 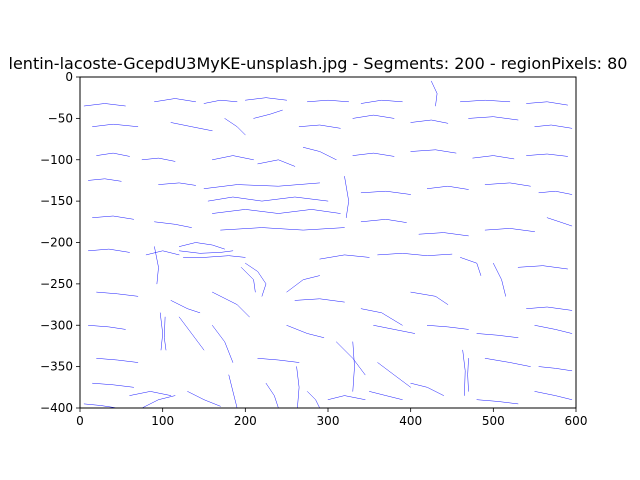 What do you see at coordinates (80, 421) in the screenshot?
I see `x-tick-label: 0` at bounding box center [80, 421].